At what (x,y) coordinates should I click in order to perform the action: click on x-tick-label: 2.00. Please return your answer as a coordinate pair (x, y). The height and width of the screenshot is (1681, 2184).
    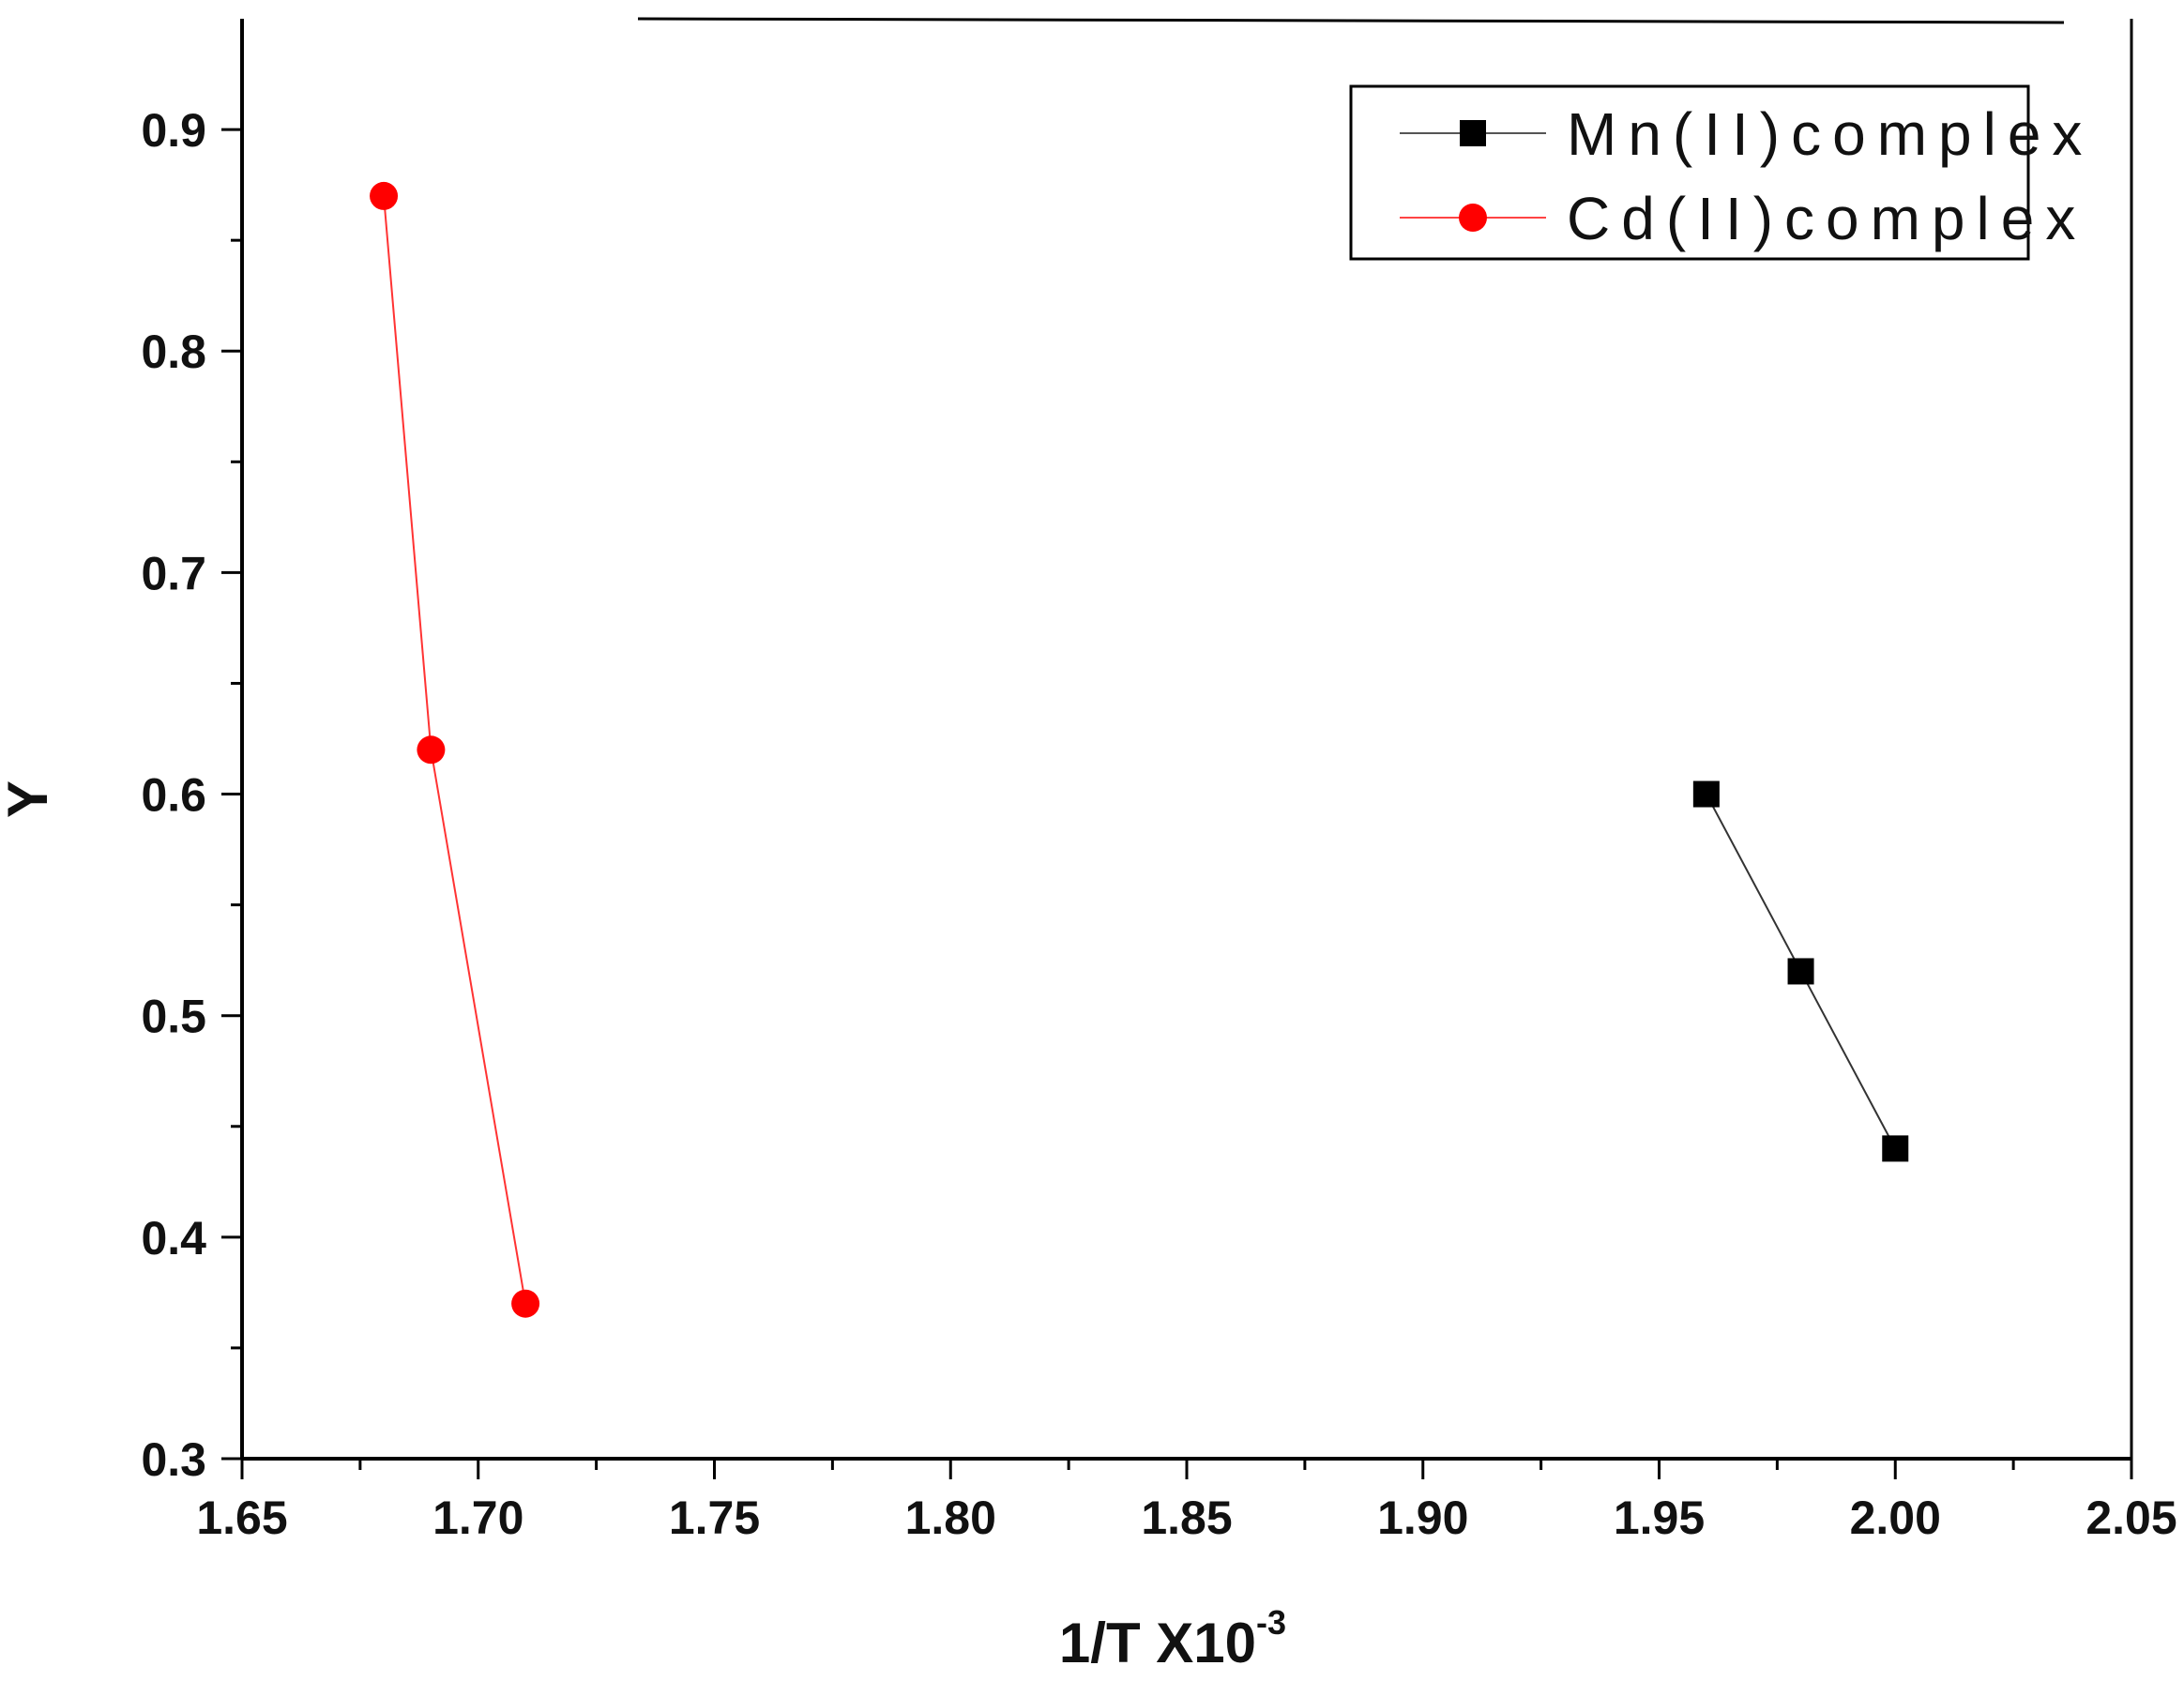
    Looking at the image, I should click on (1895, 1518).